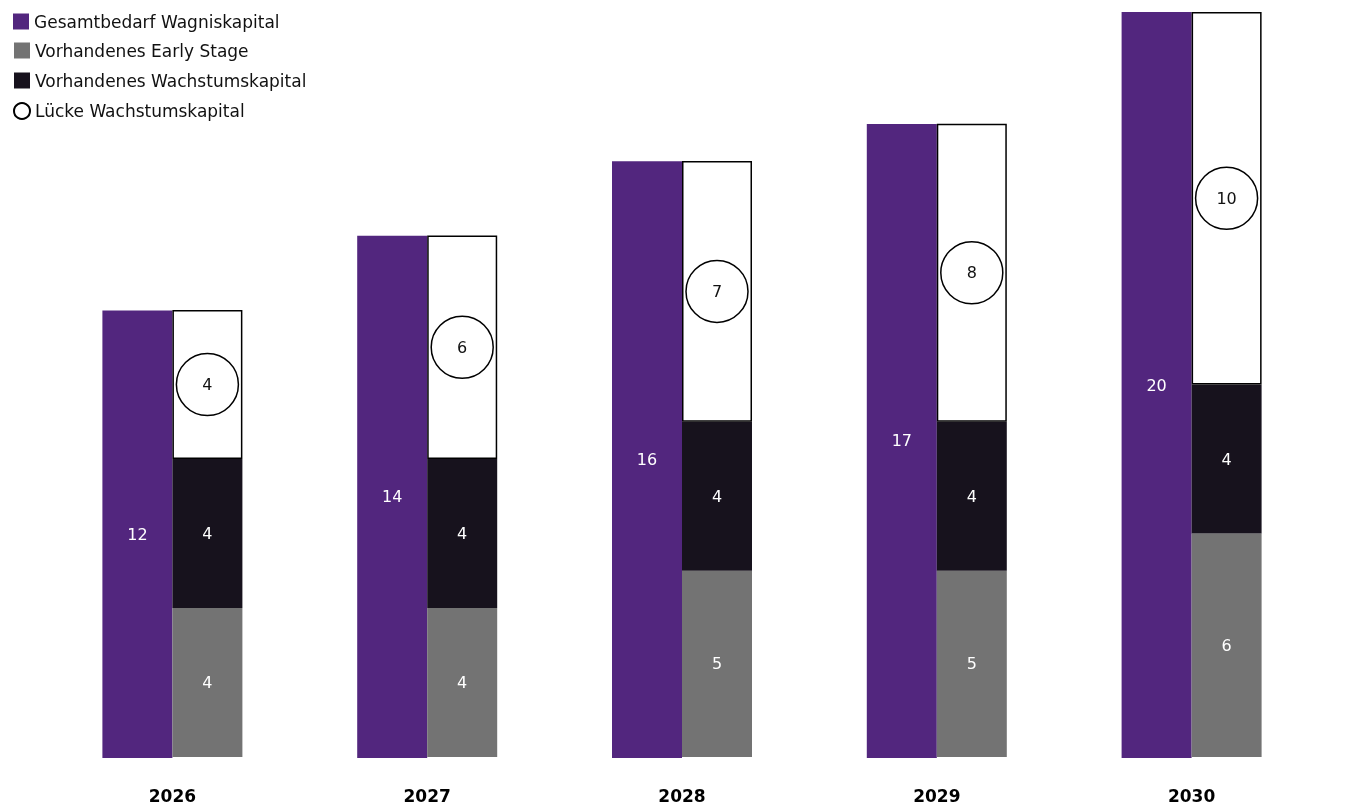 This screenshot has width=1364, height=812. What do you see at coordinates (157, 21) in the screenshot?
I see `legend-label: Gesamtbedarf Wagniskapital` at bounding box center [157, 21].